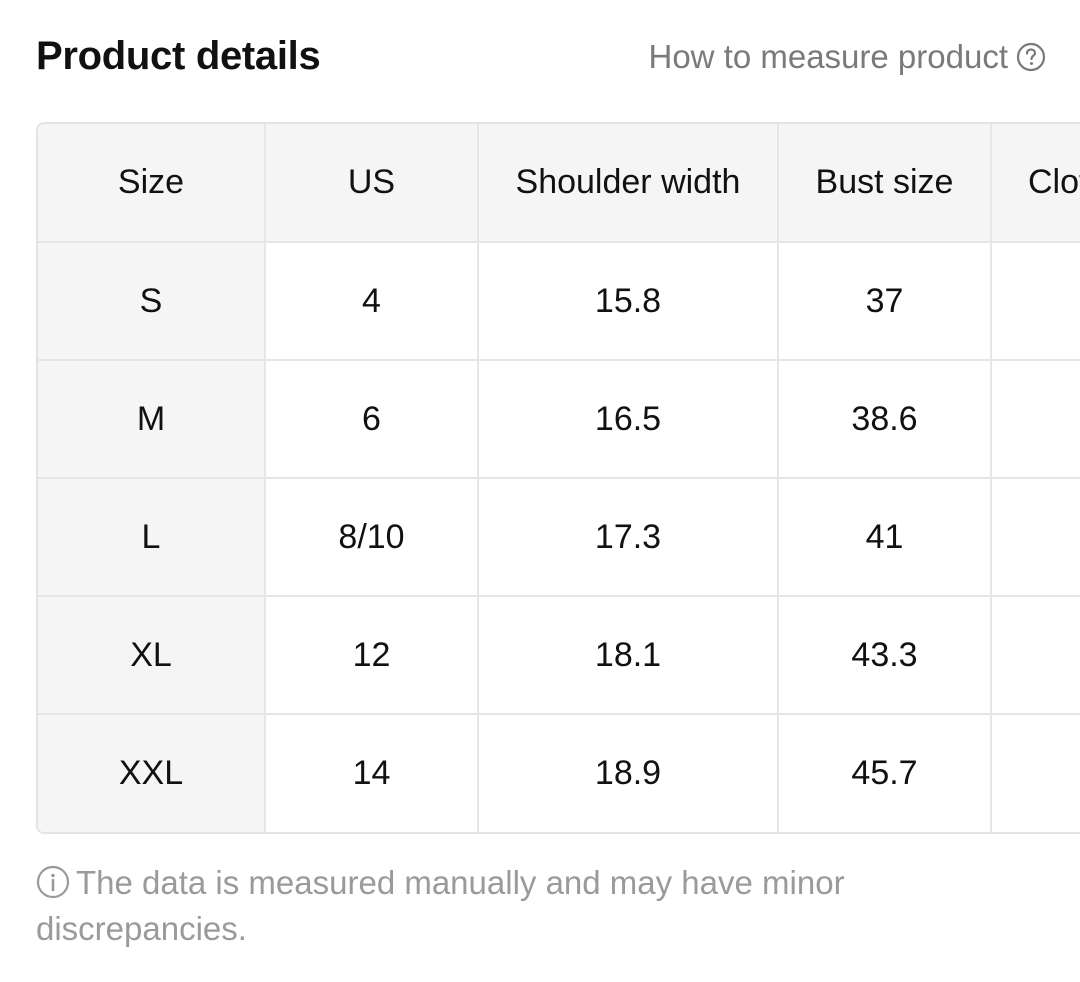 The height and width of the screenshot is (982, 1080). I want to click on bust-size-cell: 41, so click(885, 537).